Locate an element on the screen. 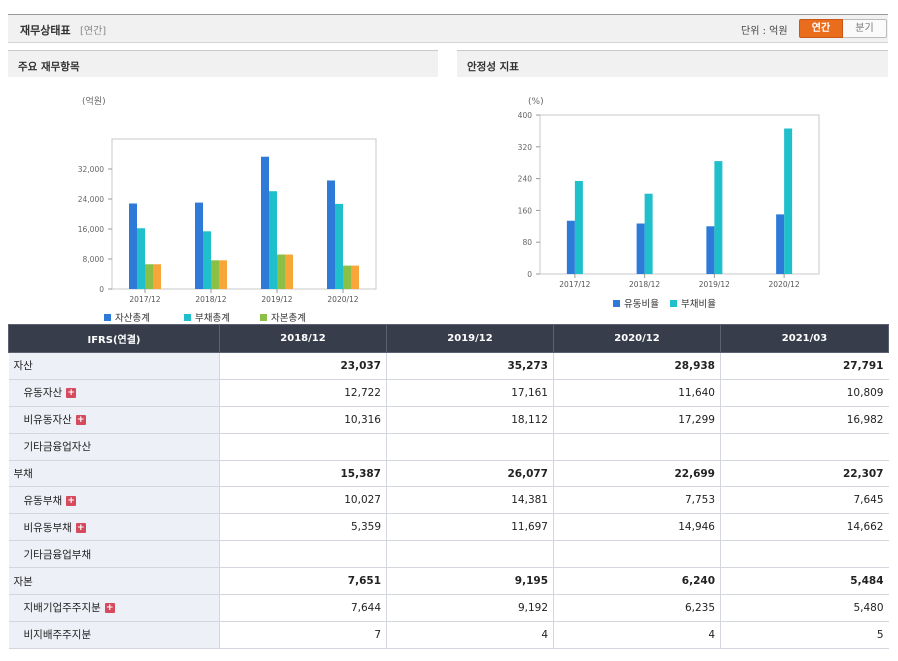 The height and width of the screenshot is (661, 898). value-cell: 10,316 is located at coordinates (303, 420).